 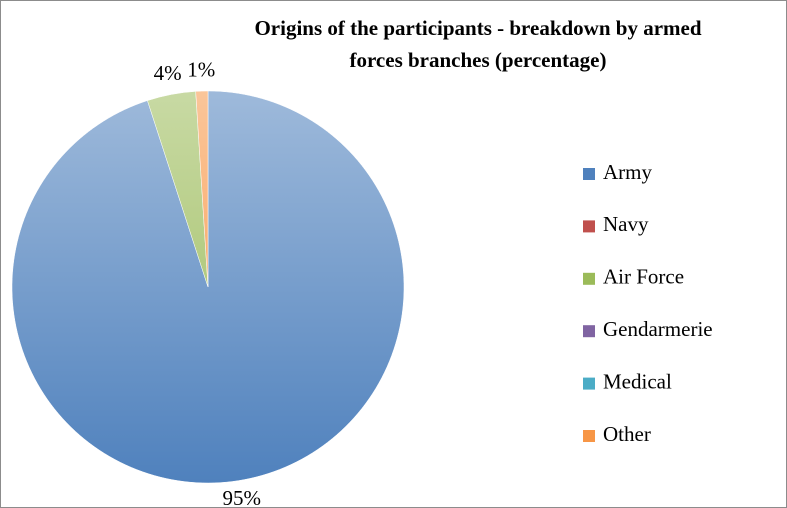 I want to click on legend-label: Medical, so click(x=637, y=381).